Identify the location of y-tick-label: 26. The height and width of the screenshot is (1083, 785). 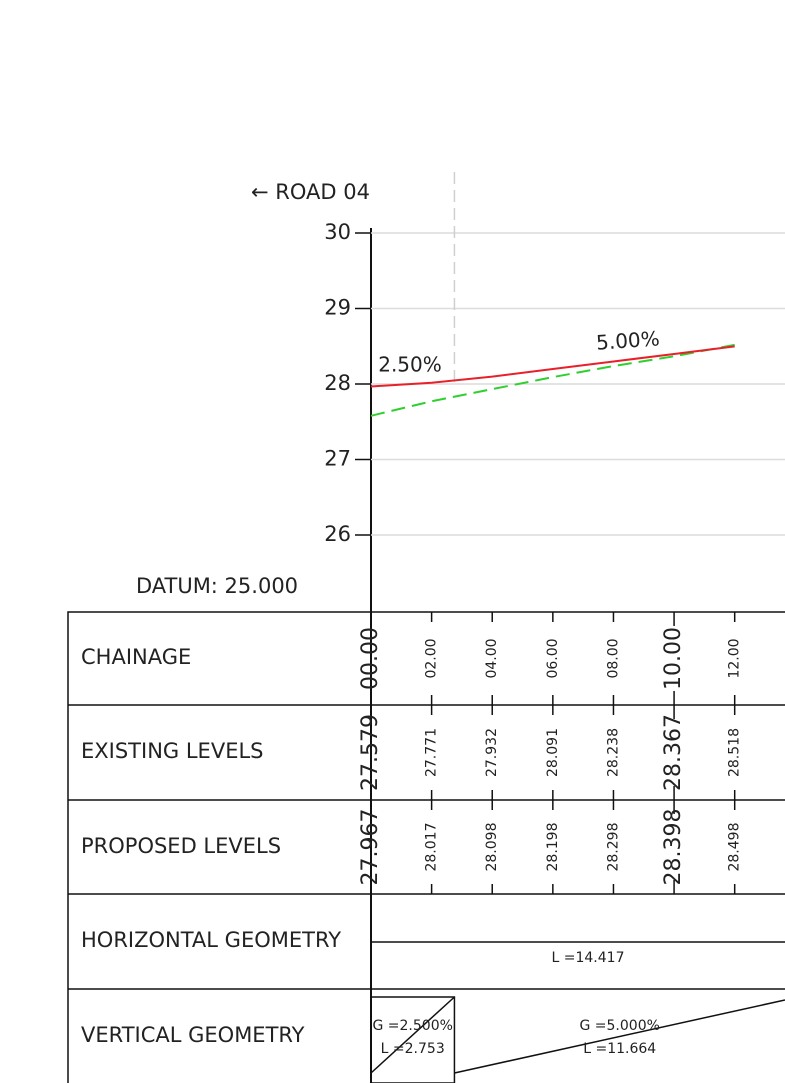
(337, 534).